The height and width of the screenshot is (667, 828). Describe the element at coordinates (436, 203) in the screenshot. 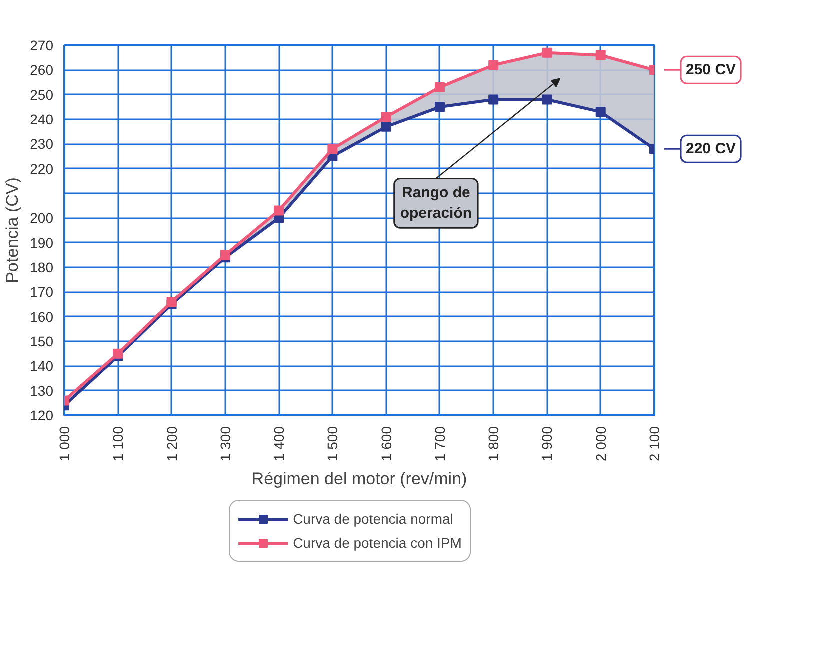

I see `annotation: Rango de operación` at that location.